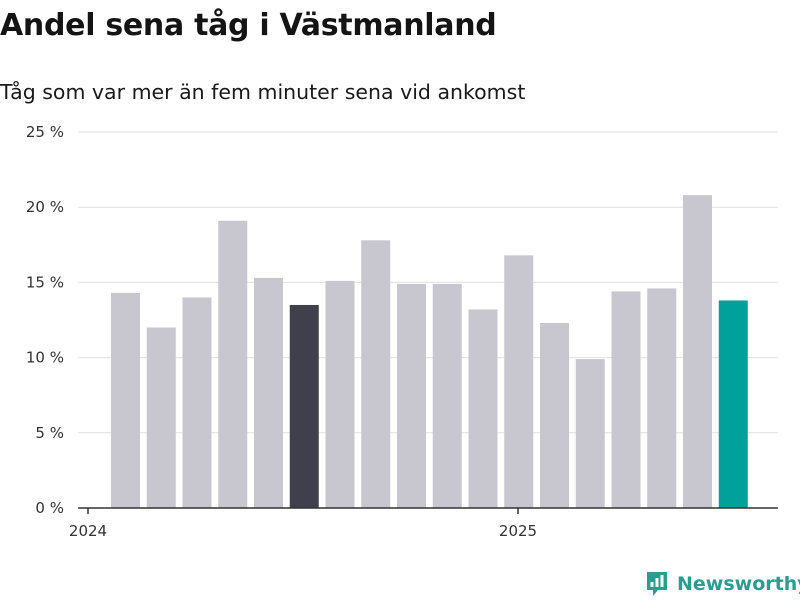 Image resolution: width=800 pixels, height=600 pixels. I want to click on newsworthy-chart-logo-icon, so click(657, 584).